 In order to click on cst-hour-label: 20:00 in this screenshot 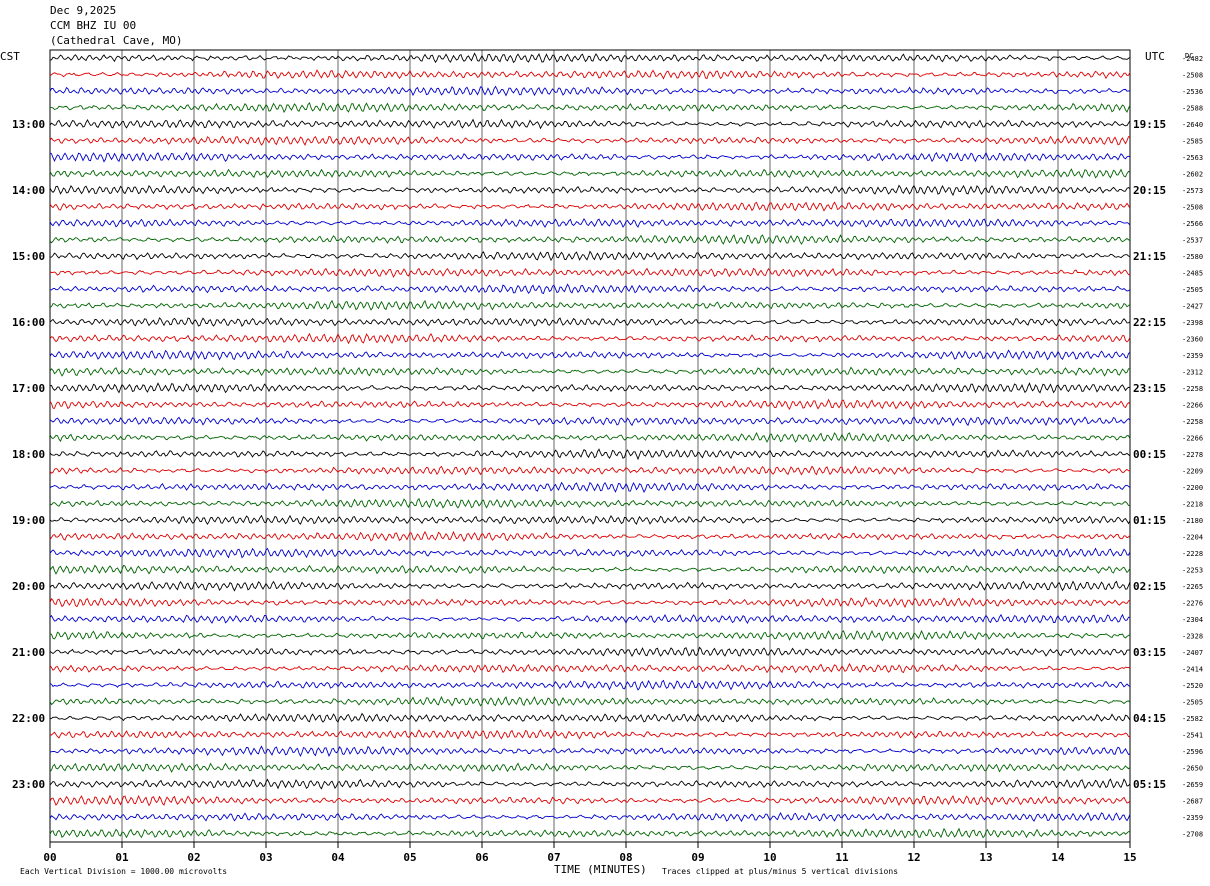, I will do `click(28, 586)`.